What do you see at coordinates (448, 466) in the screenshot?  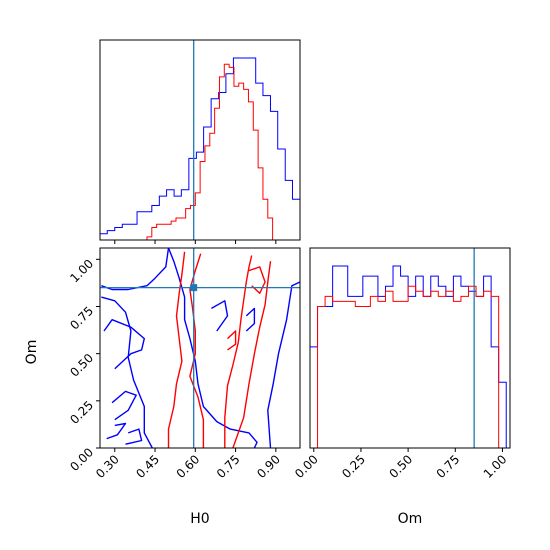 I see `om-hist-x-tick-label-3: 0.75` at bounding box center [448, 466].